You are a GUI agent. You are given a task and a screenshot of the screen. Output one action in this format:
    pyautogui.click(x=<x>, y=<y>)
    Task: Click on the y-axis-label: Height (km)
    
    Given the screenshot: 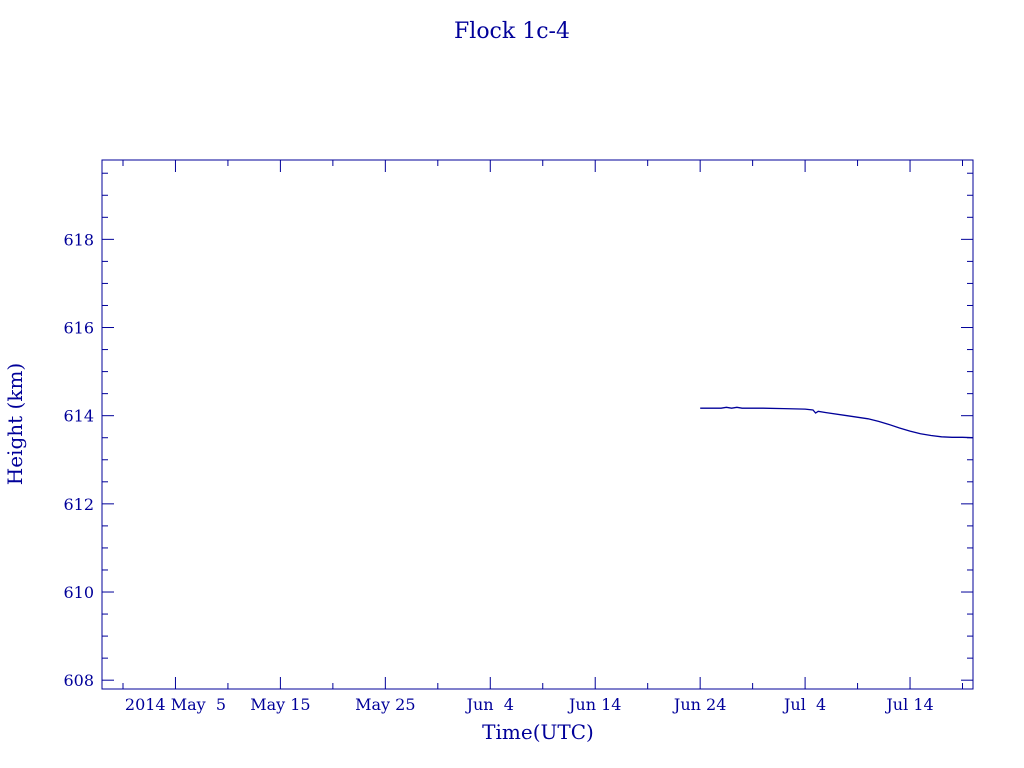 What is the action you would take?
    pyautogui.click(x=15, y=424)
    